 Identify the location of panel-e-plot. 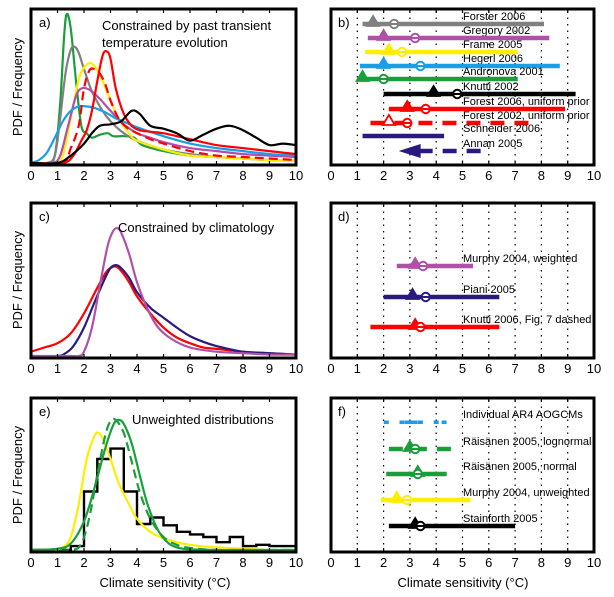
(163, 484).